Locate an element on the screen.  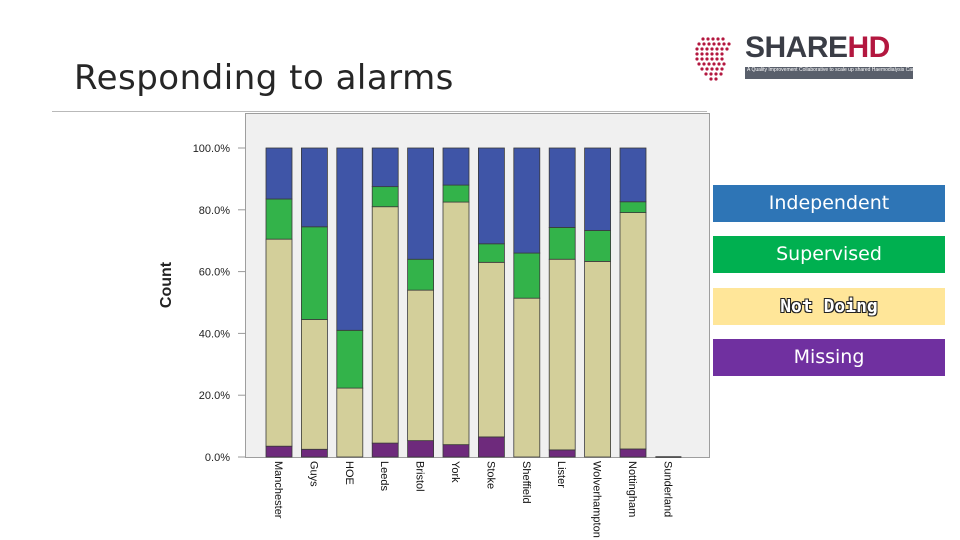
x-tick-label: Leeds is located at coordinates (384, 476).